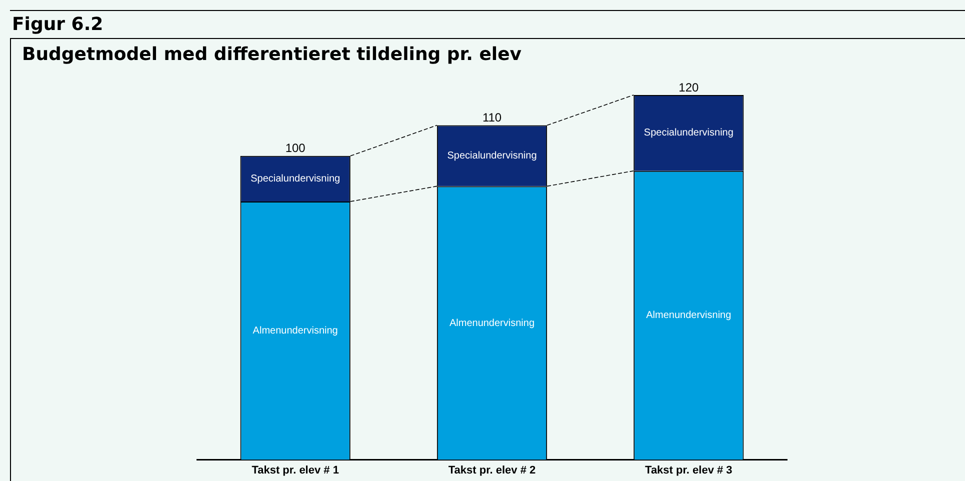 Image resolution: width=965 pixels, height=481 pixels. Describe the element at coordinates (688, 470) in the screenshot. I see `x-tick-label: Takst pr. elev # 3` at that location.